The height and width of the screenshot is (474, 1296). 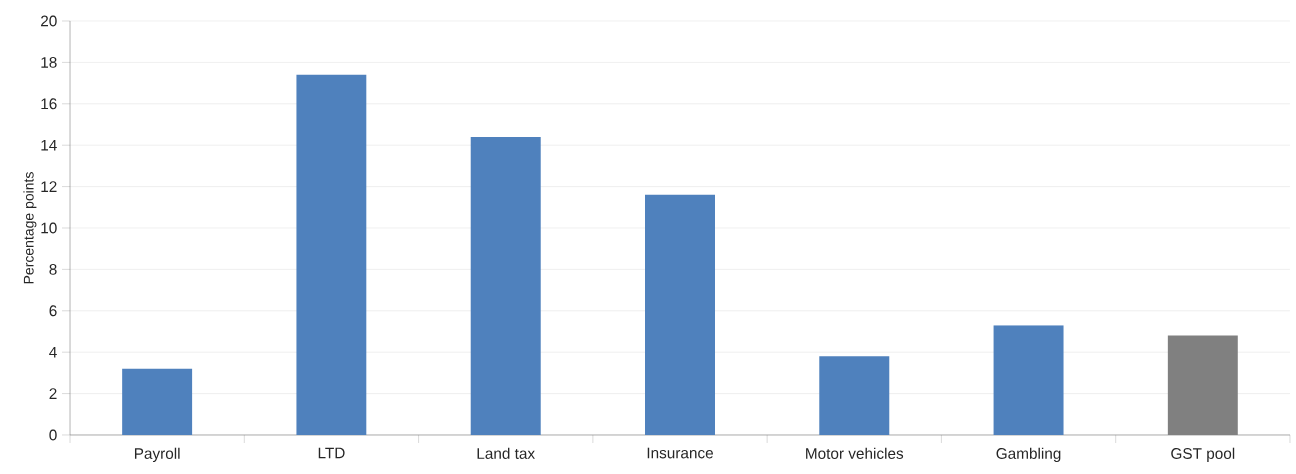 I want to click on x-tick-label: Motor vehicles, so click(x=855, y=453).